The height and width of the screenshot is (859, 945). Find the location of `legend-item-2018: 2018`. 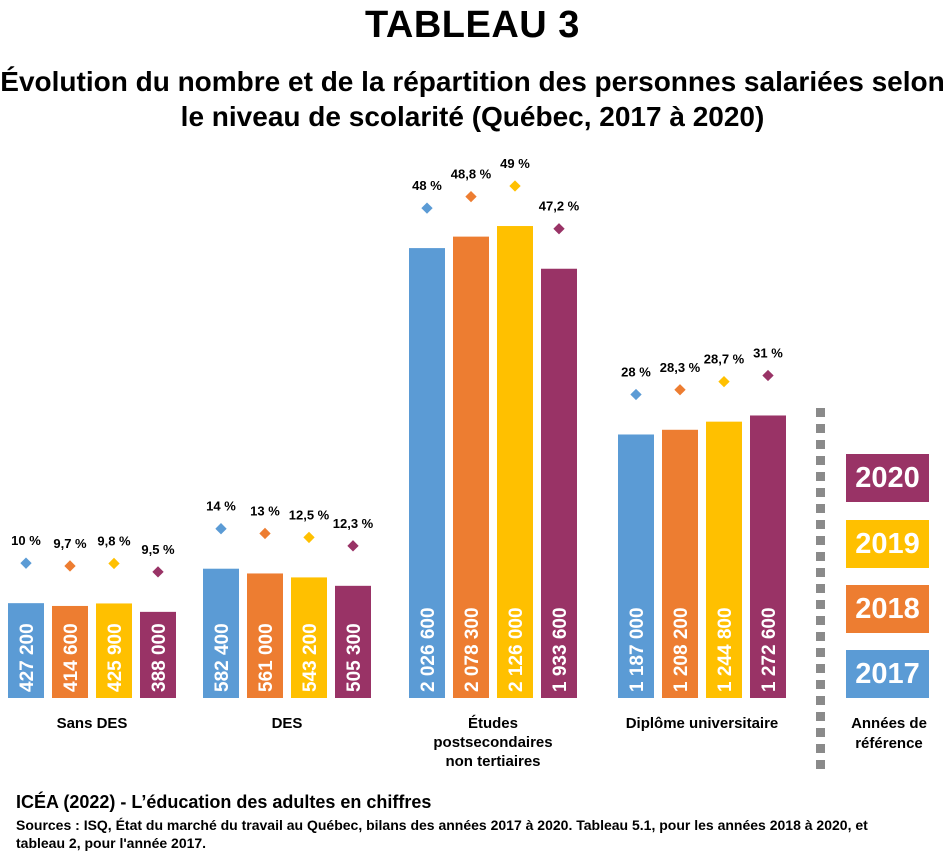

legend-item-2018: 2018 is located at coordinates (887, 609).